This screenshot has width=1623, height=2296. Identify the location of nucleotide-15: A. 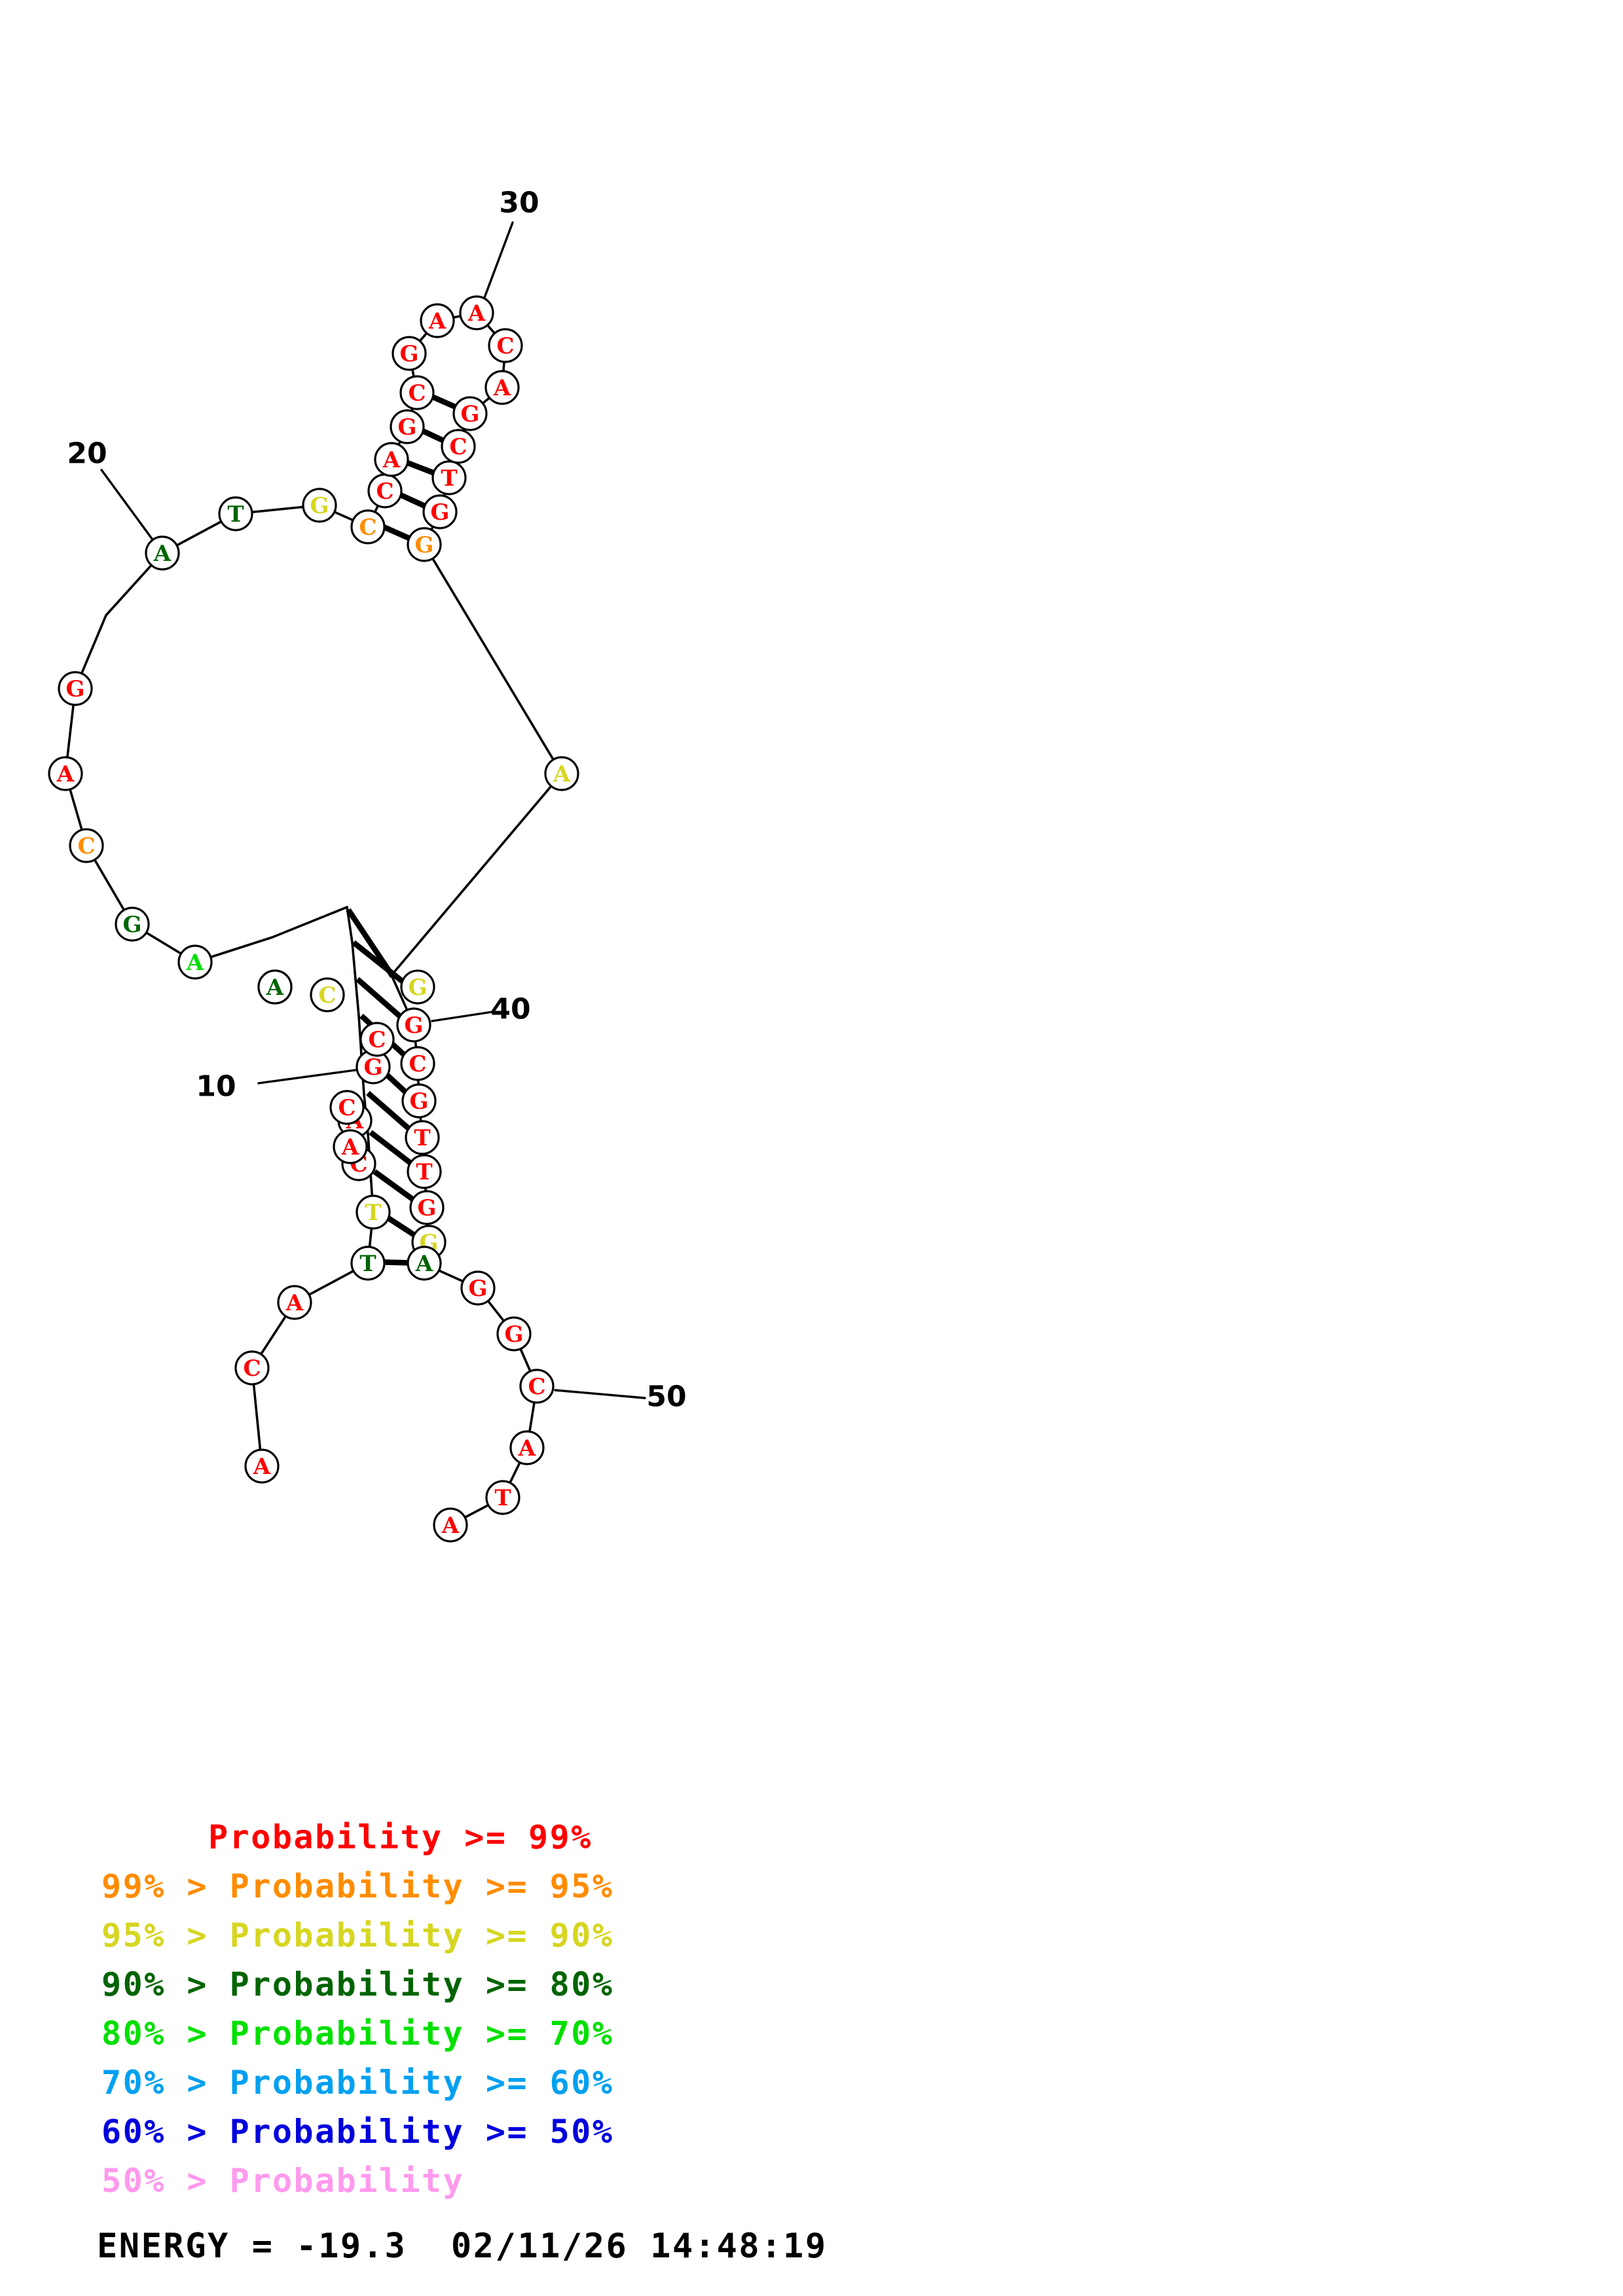
(195, 962).